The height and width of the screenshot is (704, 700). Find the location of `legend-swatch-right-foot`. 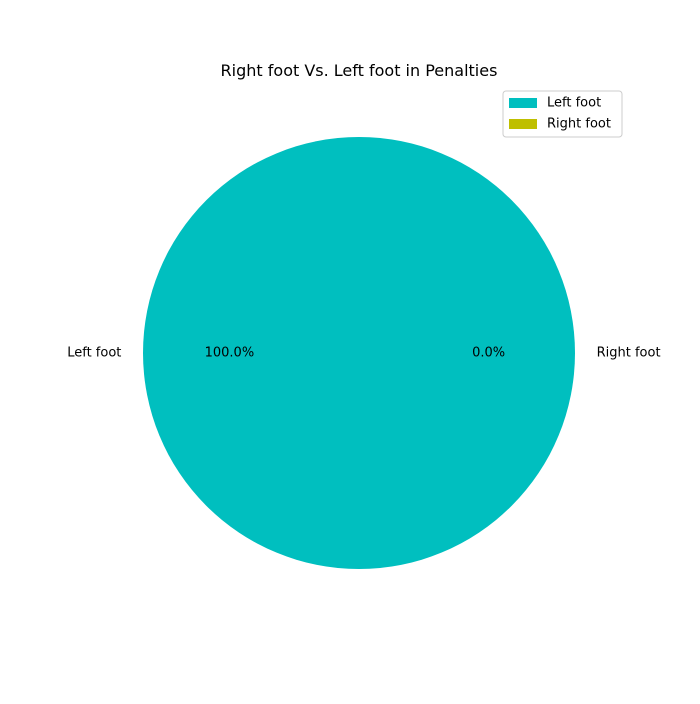

legend-swatch-right-foot is located at coordinates (523, 124).